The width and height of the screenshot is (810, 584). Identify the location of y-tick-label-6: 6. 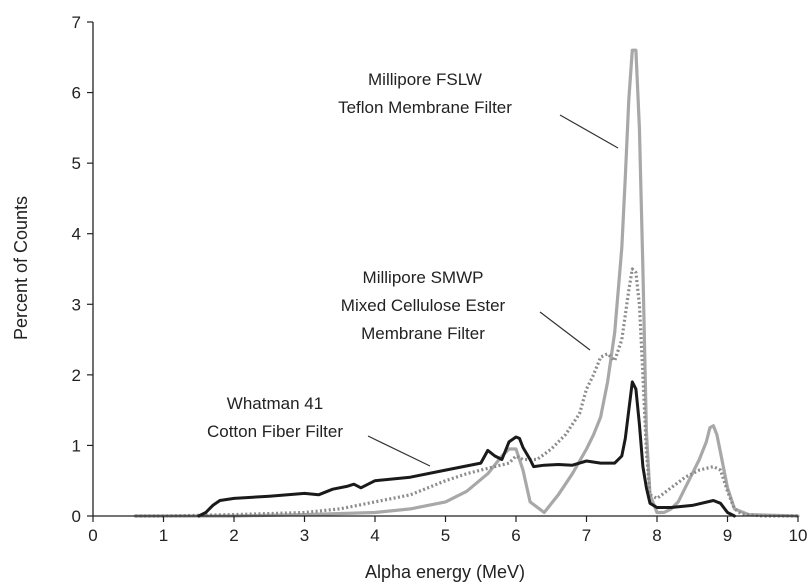
(76, 93).